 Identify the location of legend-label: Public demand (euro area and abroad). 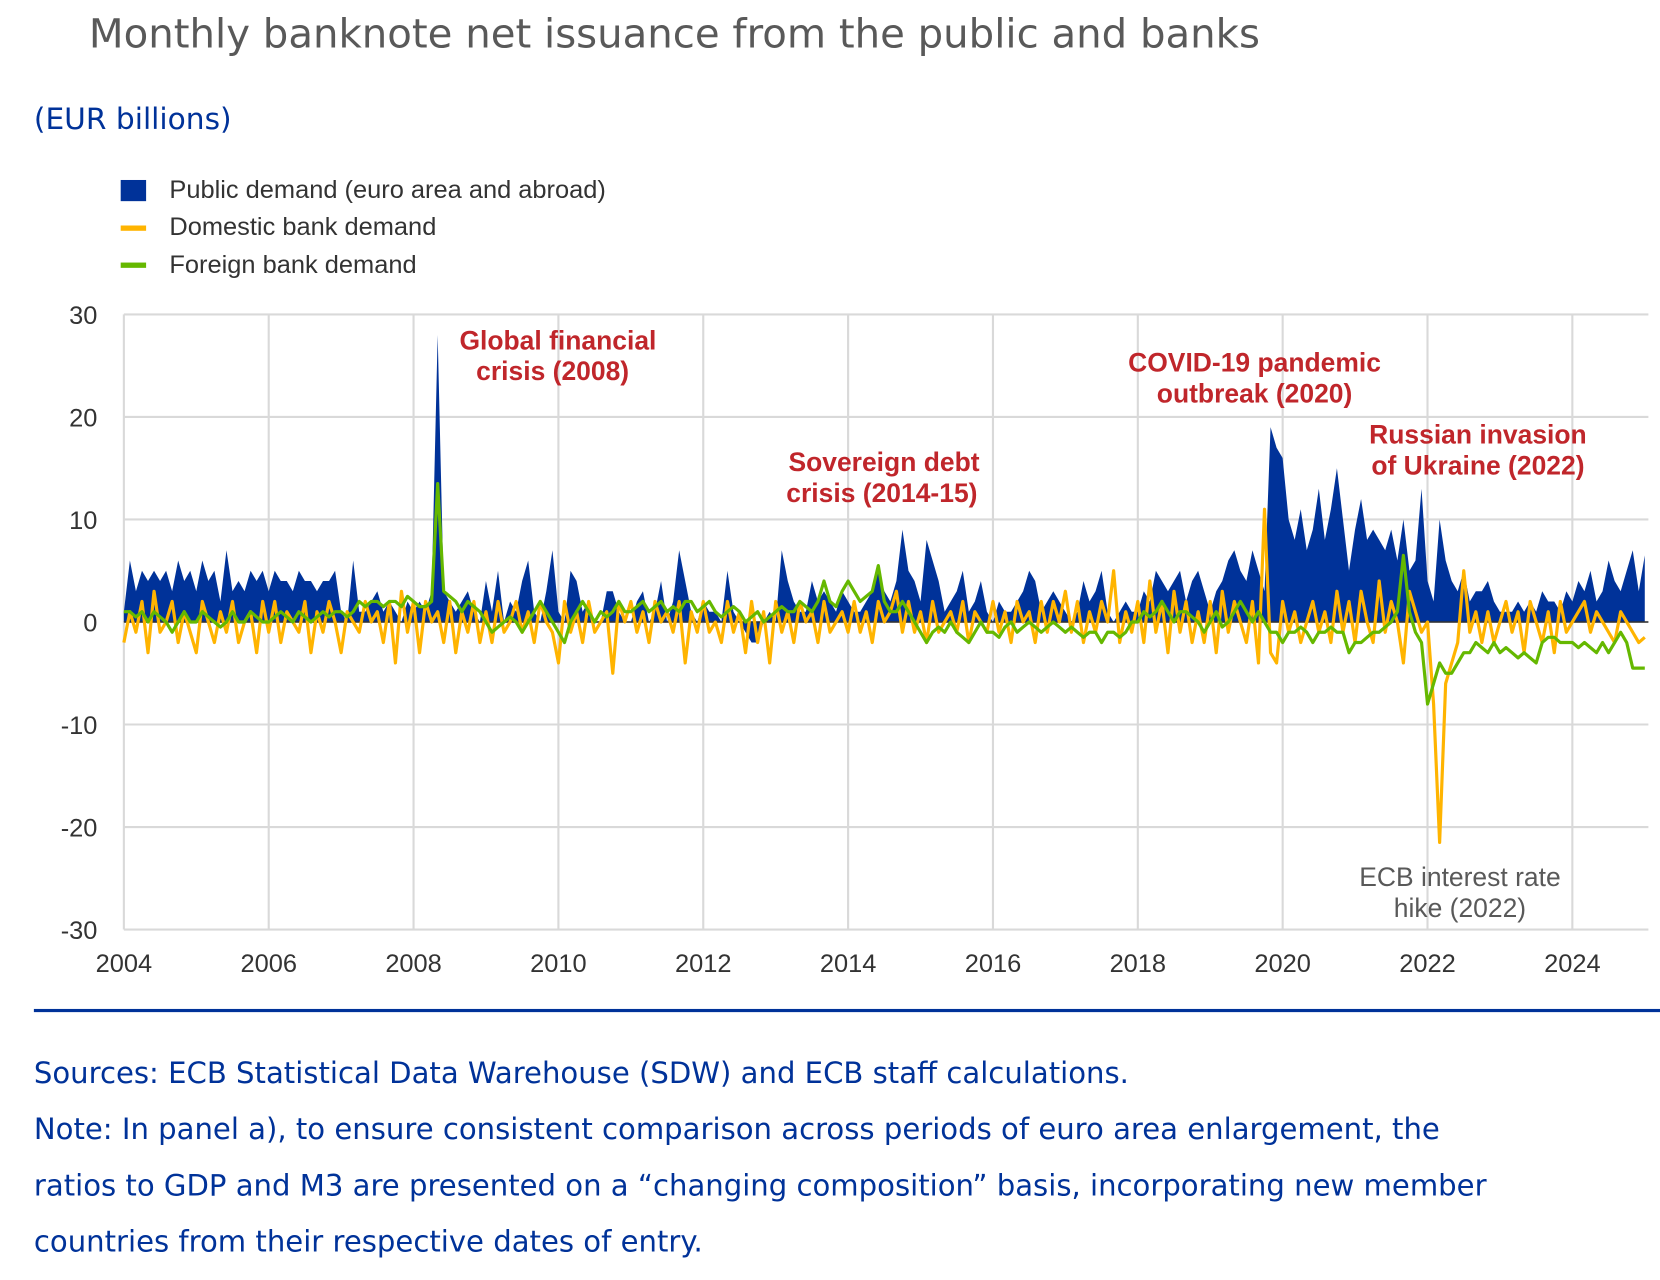
(387, 190).